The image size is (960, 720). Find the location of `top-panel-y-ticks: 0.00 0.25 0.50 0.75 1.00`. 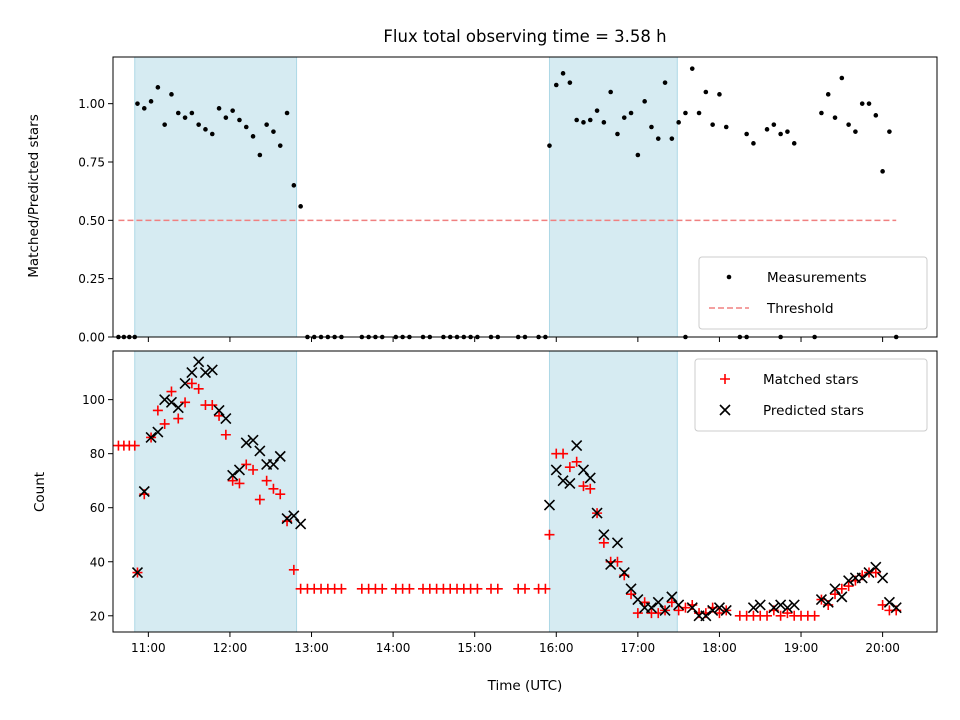

top-panel-y-ticks: 0.00 0.25 0.50 0.75 1.00 is located at coordinates (95, 221).